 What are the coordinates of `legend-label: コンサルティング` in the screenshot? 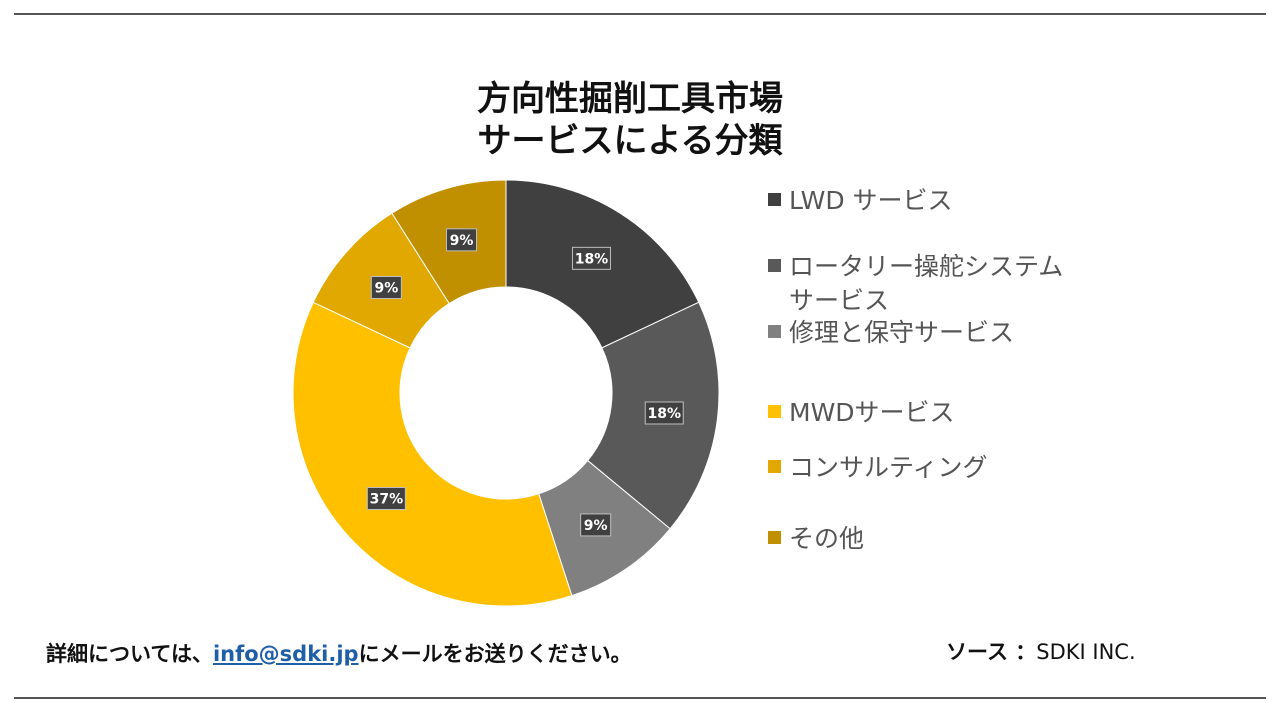 It's located at (888, 467).